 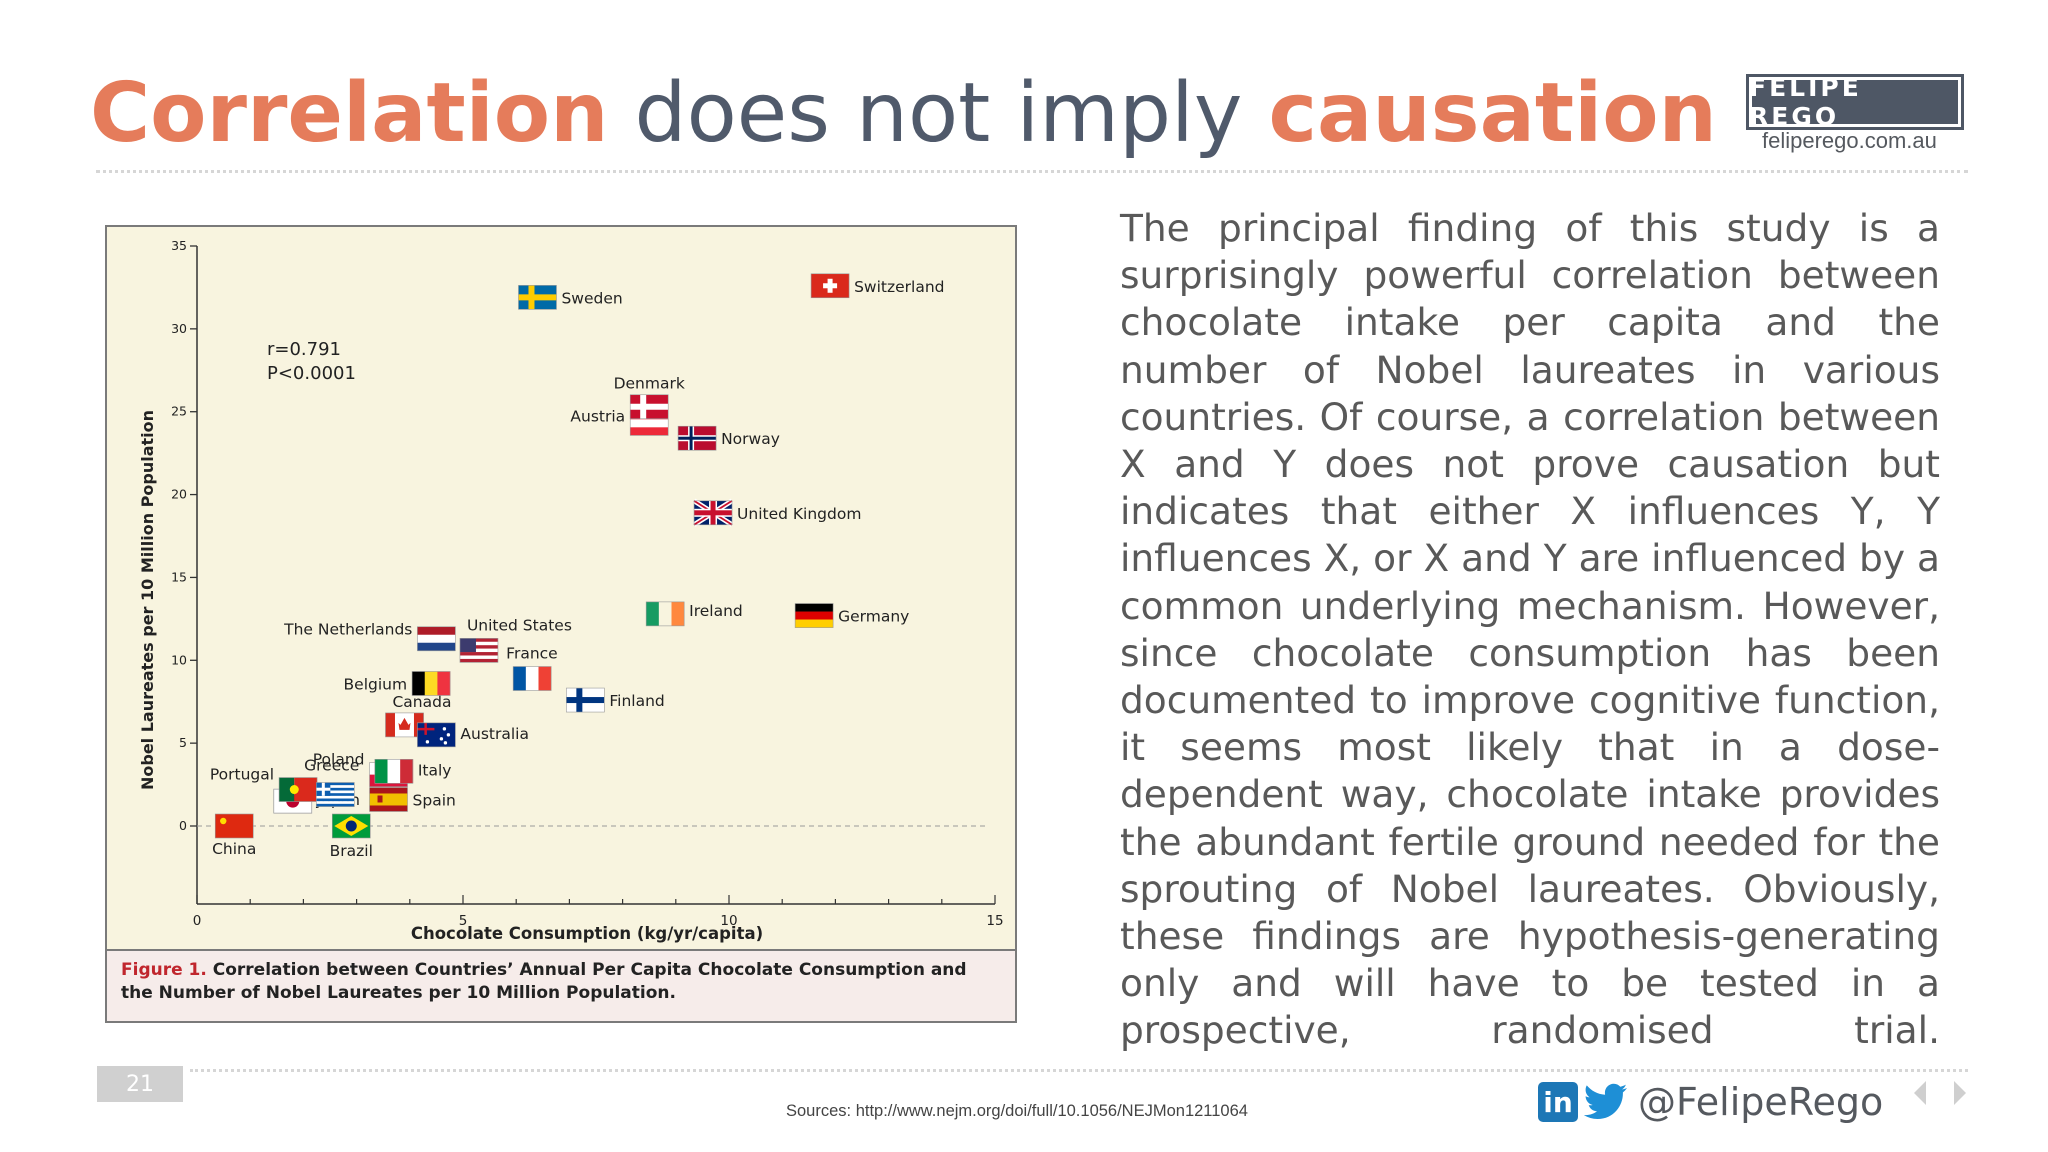 I want to click on prev-slide-icon, so click(x=1920, y=1093).